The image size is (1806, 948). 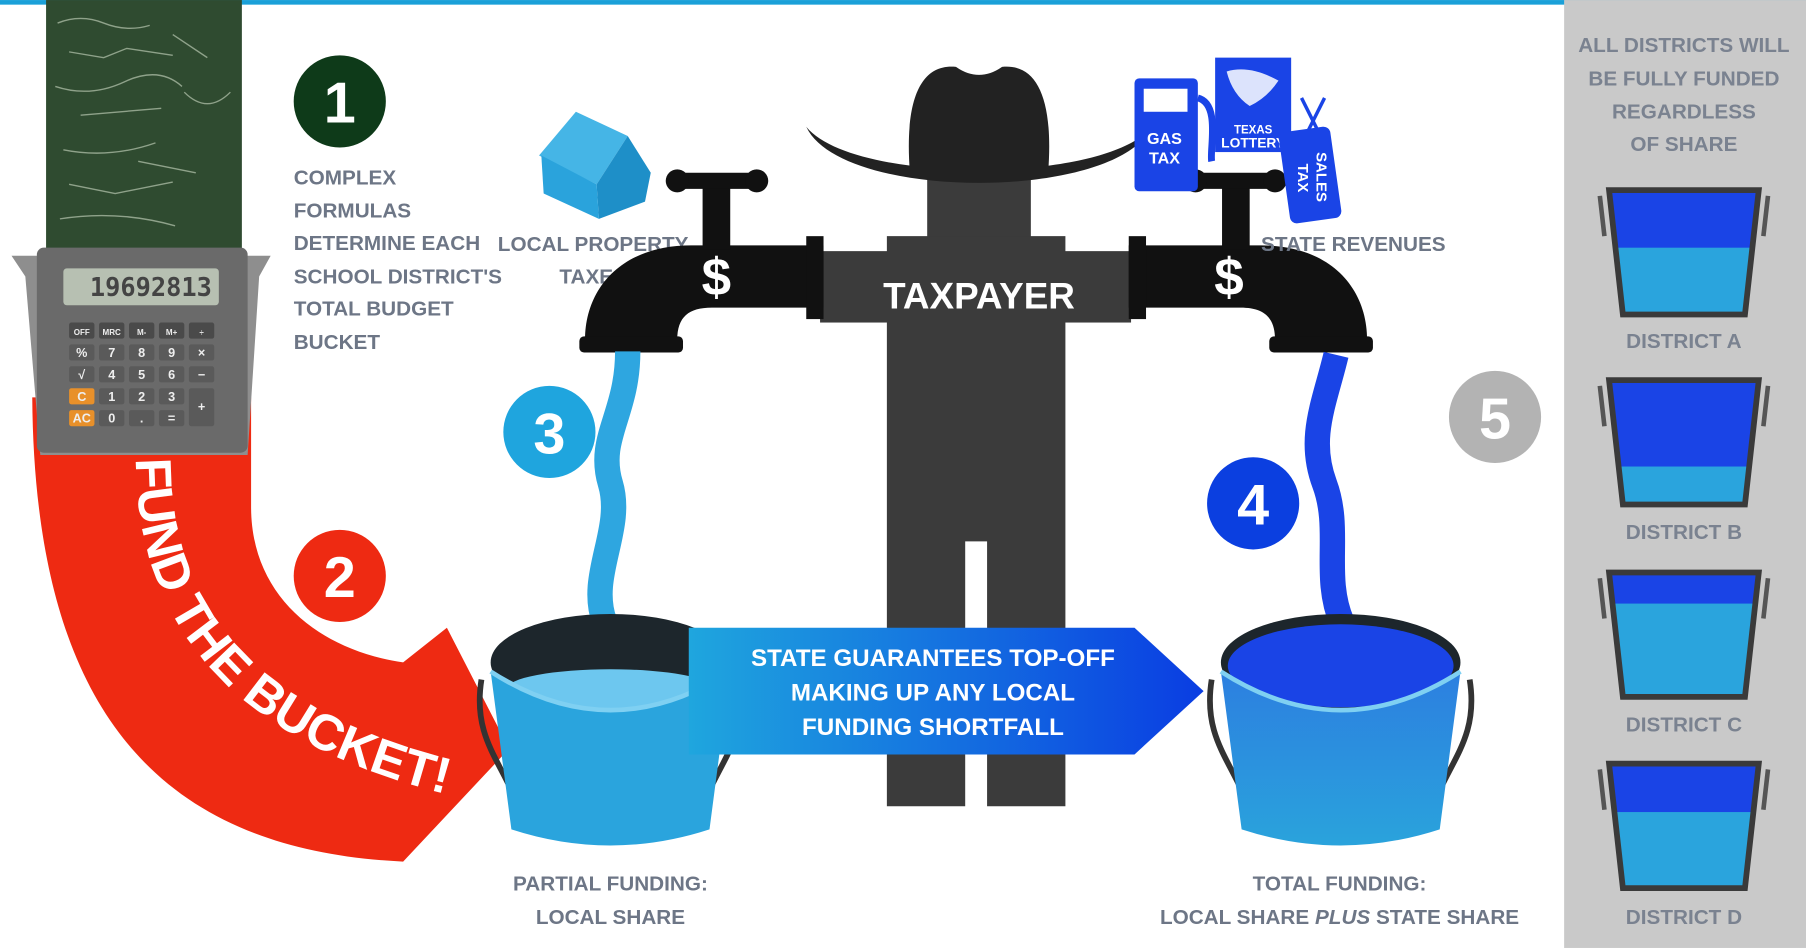 I want to click on lottery-map, so click(x=1252, y=88).